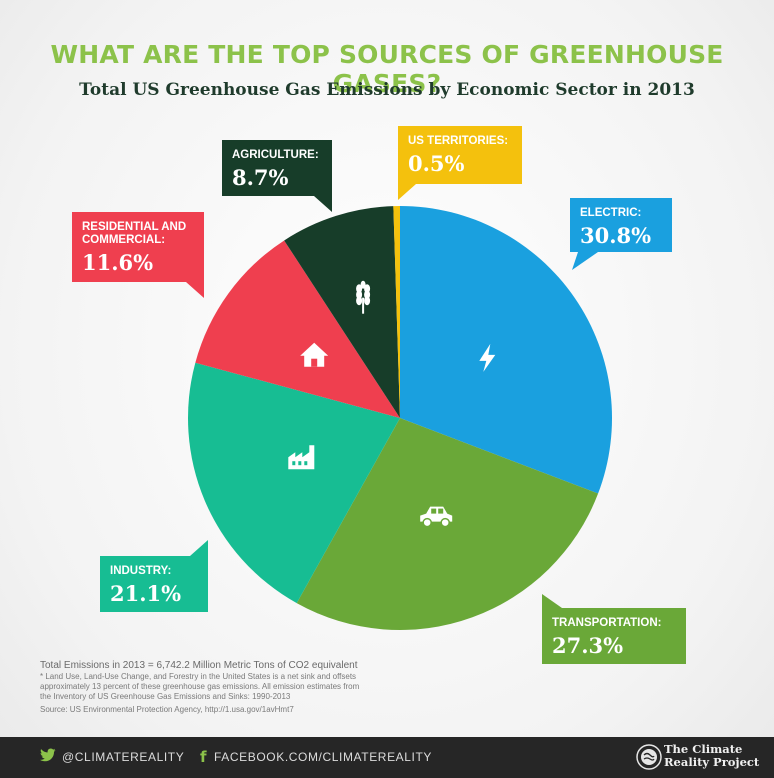 The width and height of the screenshot is (774, 778). Describe the element at coordinates (323, 757) in the screenshot. I see `facebook-link: FACEBOOK.COM/CLIMATEREALITY` at that location.